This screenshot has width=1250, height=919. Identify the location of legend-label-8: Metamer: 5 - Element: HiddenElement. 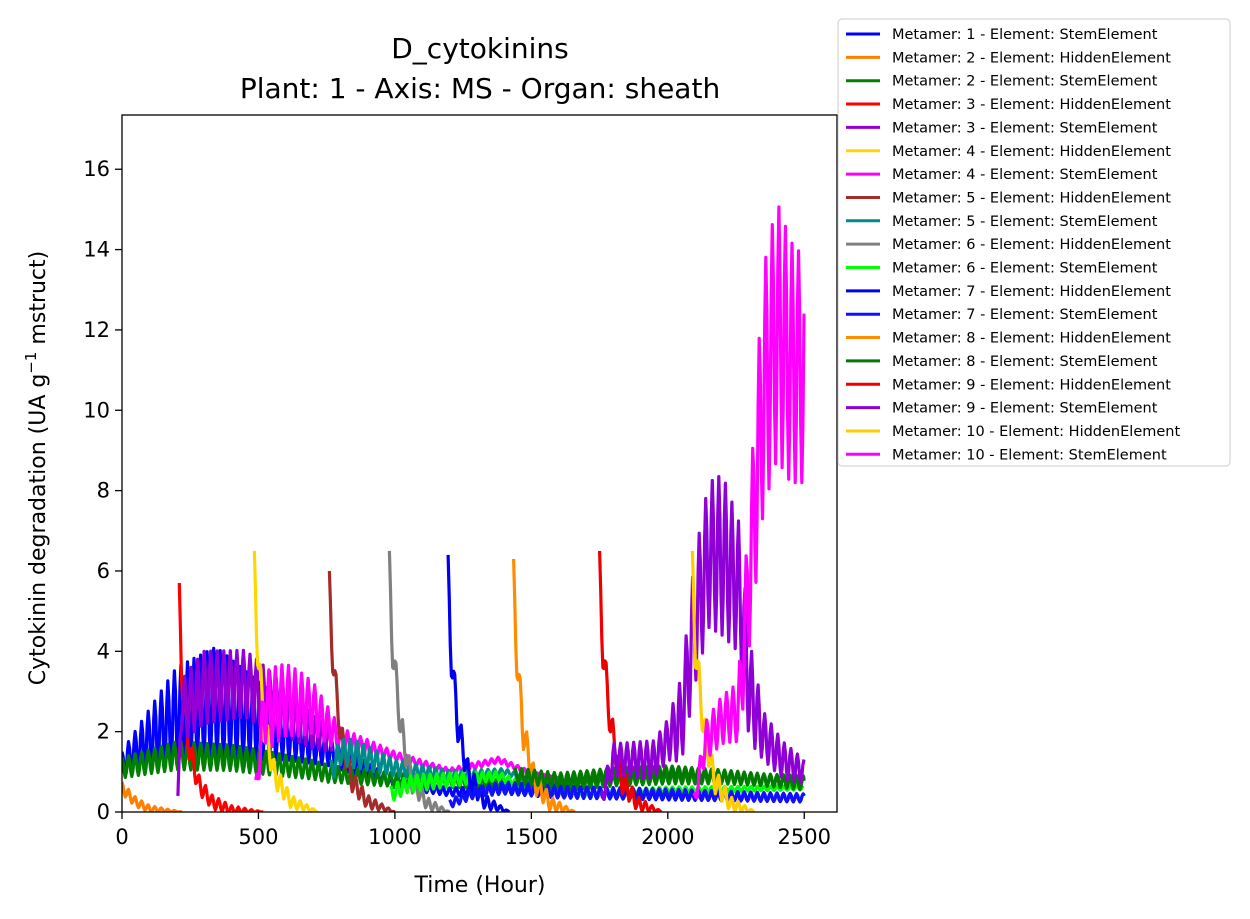
(1031, 198).